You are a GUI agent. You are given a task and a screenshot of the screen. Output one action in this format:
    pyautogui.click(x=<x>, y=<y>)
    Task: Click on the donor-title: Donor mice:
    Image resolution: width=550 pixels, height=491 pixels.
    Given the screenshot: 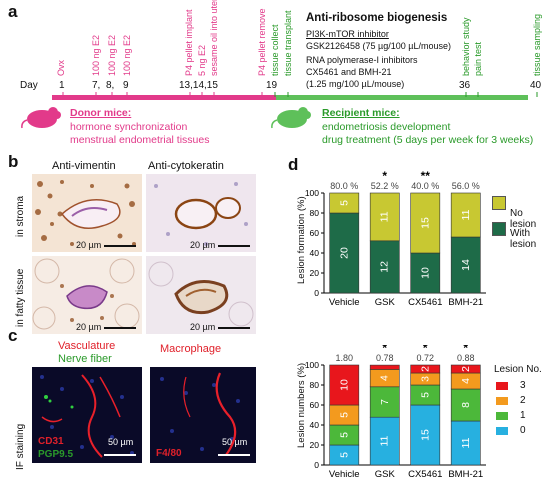 What is the action you would take?
    pyautogui.click(x=101, y=113)
    